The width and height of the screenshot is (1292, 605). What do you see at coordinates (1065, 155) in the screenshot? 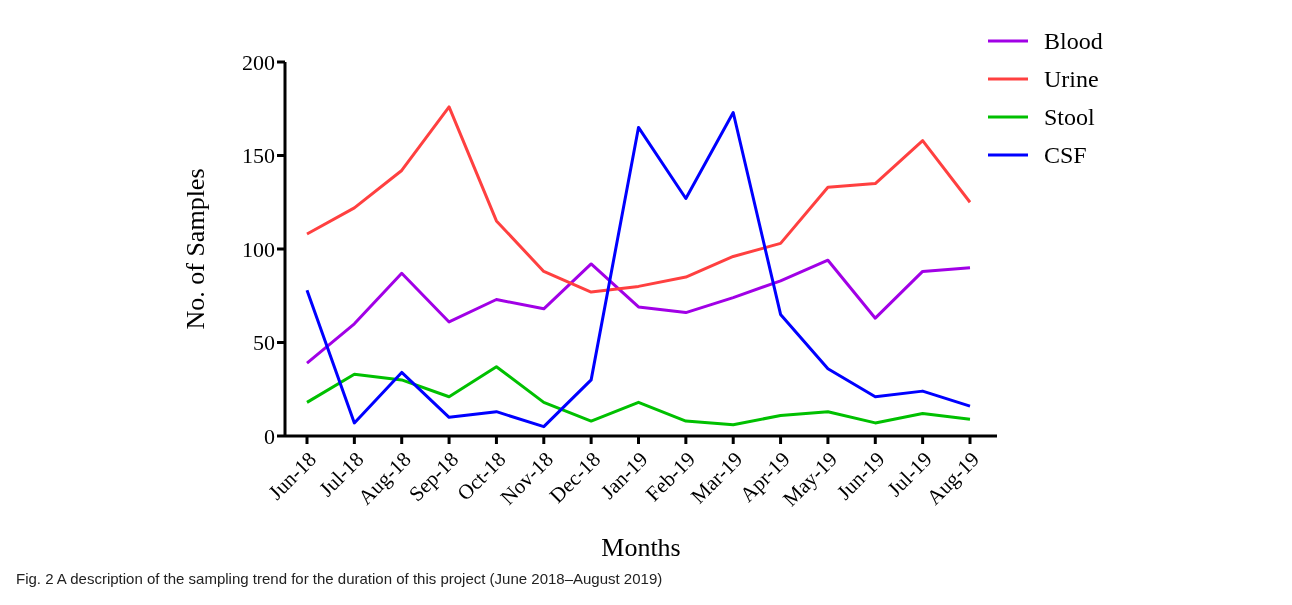
I see `legend-label: CSF` at bounding box center [1065, 155].